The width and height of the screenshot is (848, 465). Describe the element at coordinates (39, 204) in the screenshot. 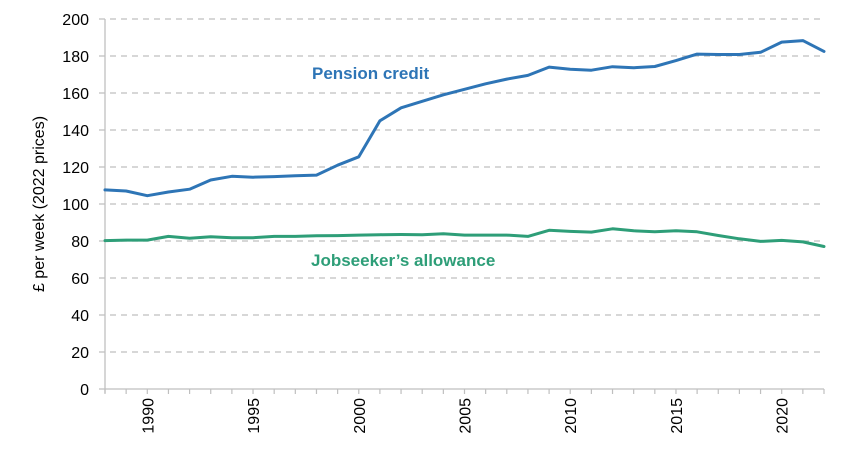

I see `y-axis-title: £ per week (2022 prices)` at that location.